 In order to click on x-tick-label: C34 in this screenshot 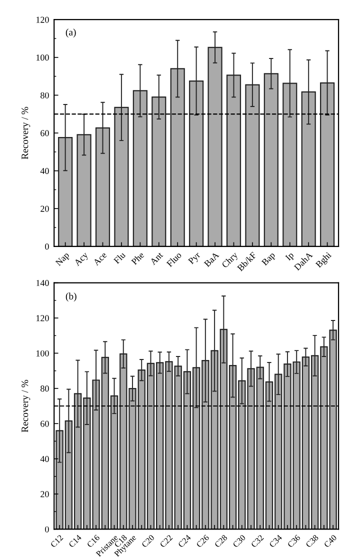, I will do `click(275, 541)`.